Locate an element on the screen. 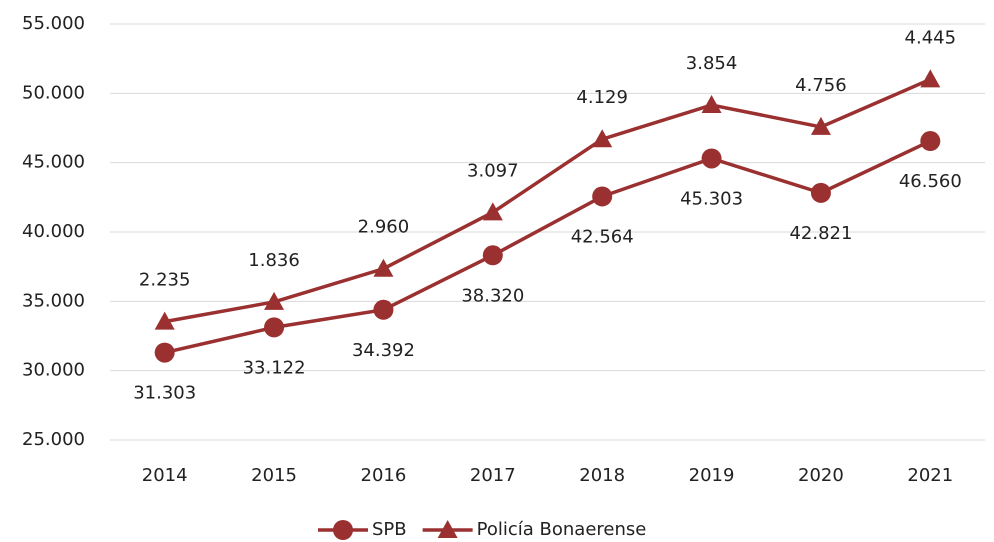 This screenshot has height=542, width=994. y-tick-label: 25.000 is located at coordinates (53, 439).